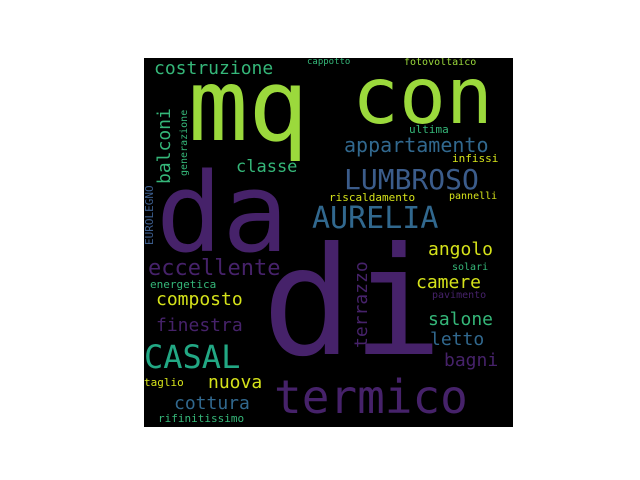 The width and height of the screenshot is (640, 480). What do you see at coordinates (248, 111) in the screenshot?
I see `word-mq: mq` at bounding box center [248, 111].